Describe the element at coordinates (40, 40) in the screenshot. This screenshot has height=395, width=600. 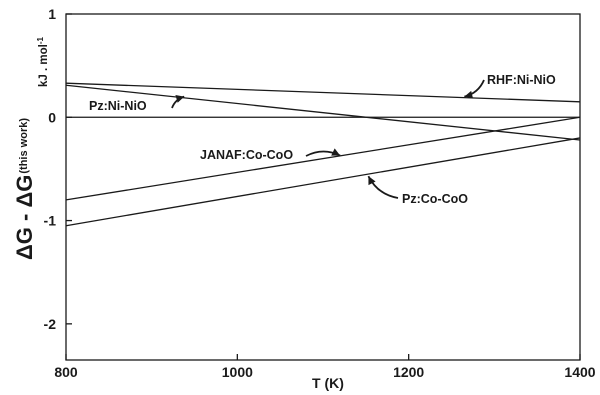
I see `y-unit-superscript: -1` at that location.